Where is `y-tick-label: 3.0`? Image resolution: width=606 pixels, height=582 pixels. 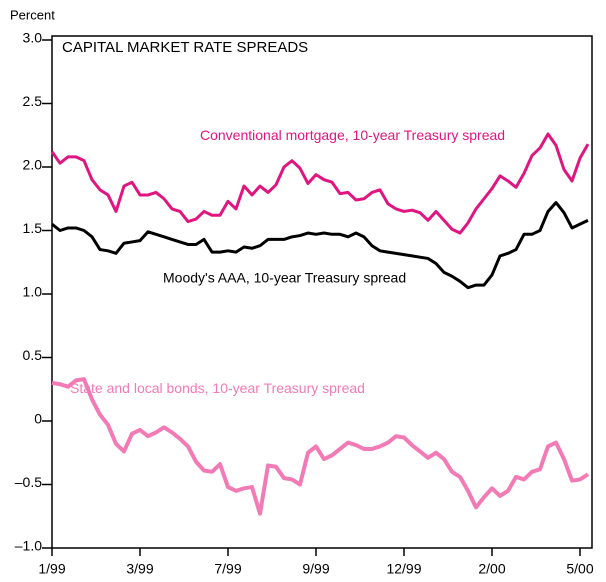
y-tick-label: 3.0 is located at coordinates (33, 38).